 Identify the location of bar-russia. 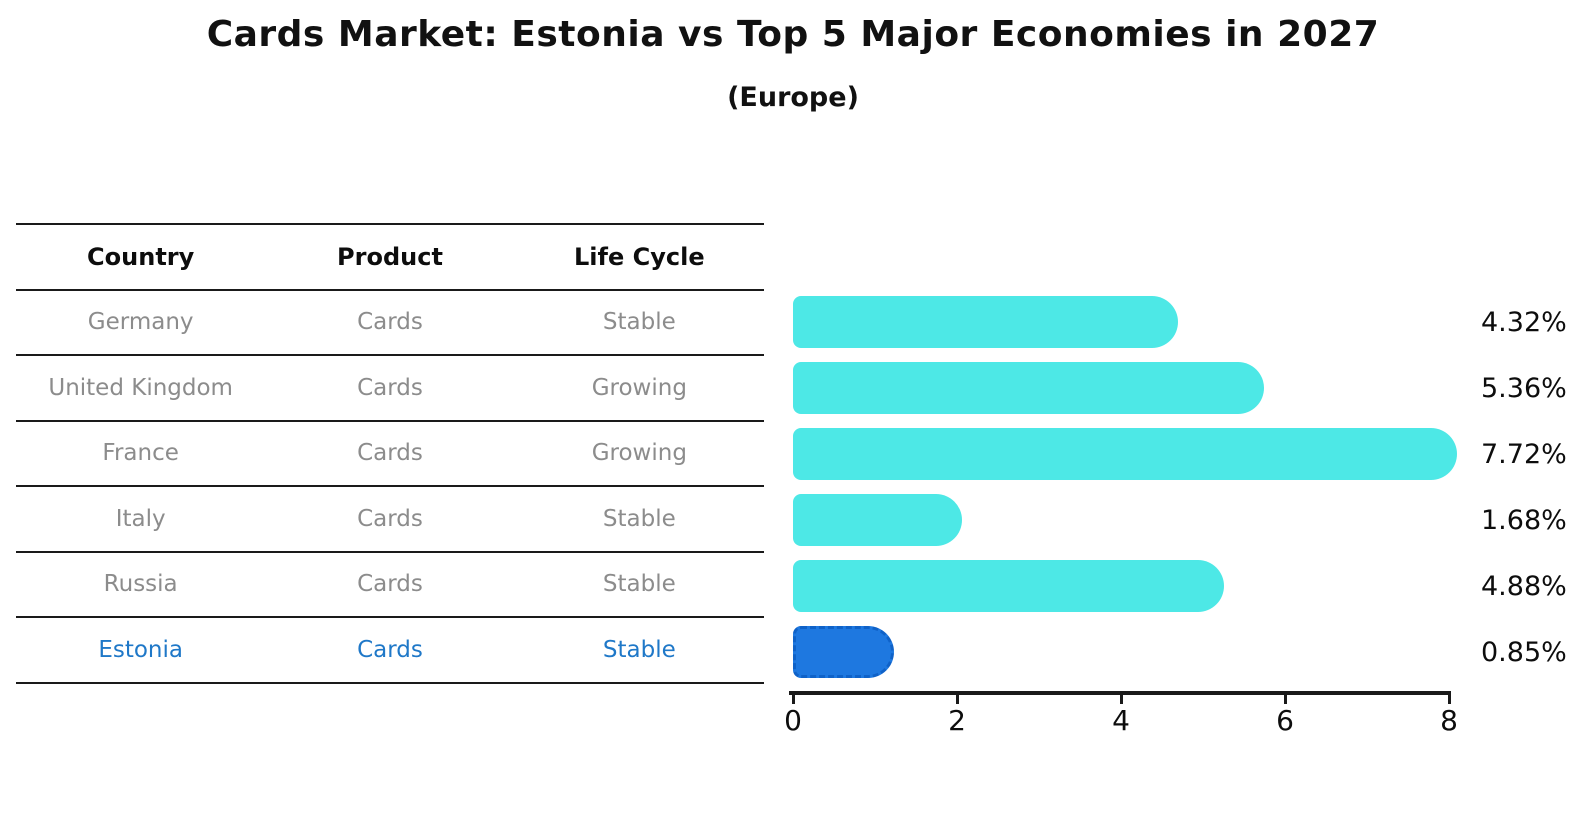
(1008, 586).